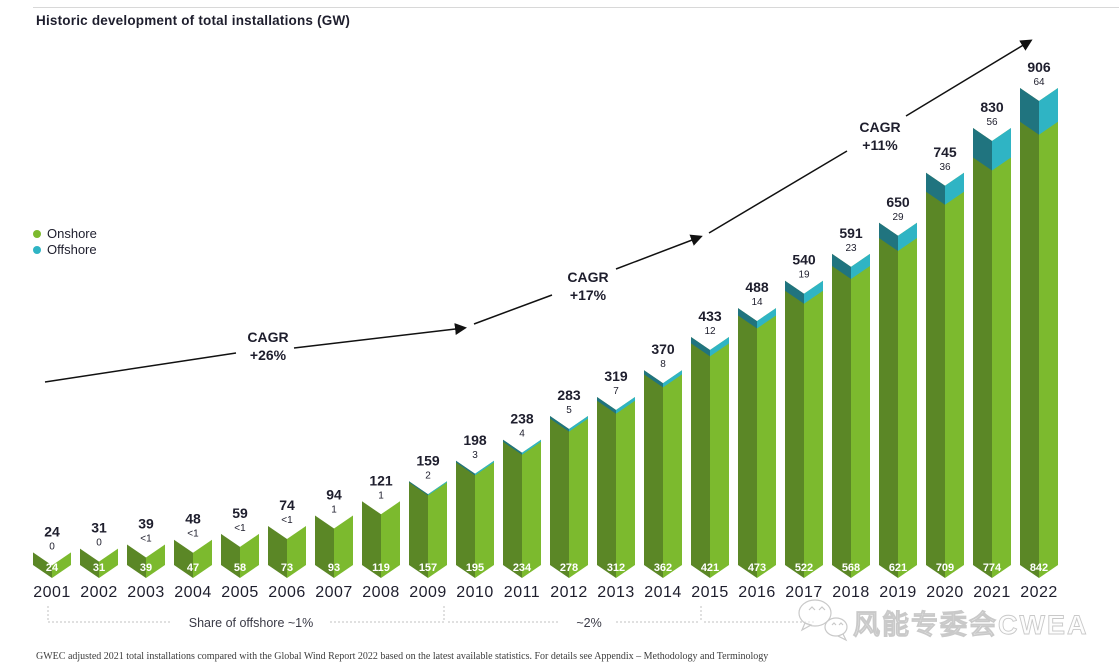  I want to click on offshore-label: 7, so click(616, 391).